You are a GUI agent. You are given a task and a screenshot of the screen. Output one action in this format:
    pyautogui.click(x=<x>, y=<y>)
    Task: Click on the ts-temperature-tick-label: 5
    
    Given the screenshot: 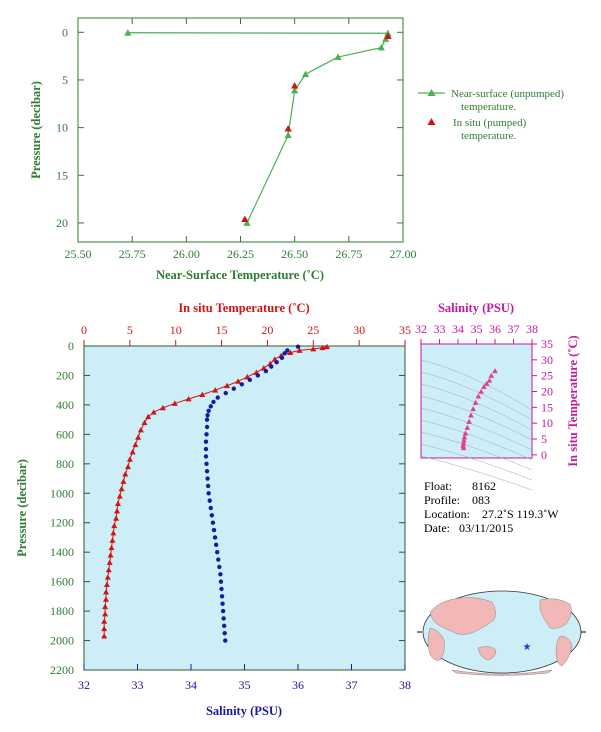 What is the action you would take?
    pyautogui.click(x=544, y=439)
    